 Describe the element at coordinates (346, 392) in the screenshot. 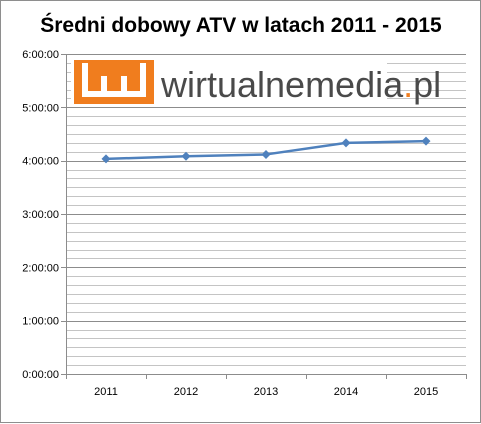

I see `x-tick-label: 2014` at that location.